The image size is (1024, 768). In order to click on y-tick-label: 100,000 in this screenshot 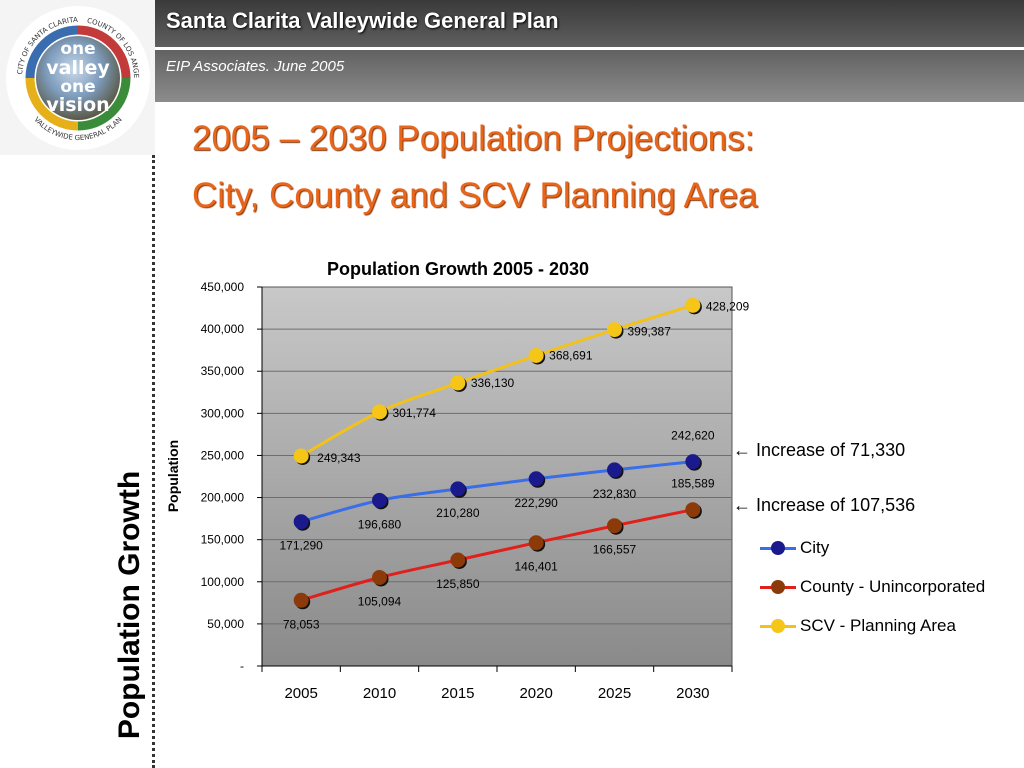, I will do `click(223, 582)`.